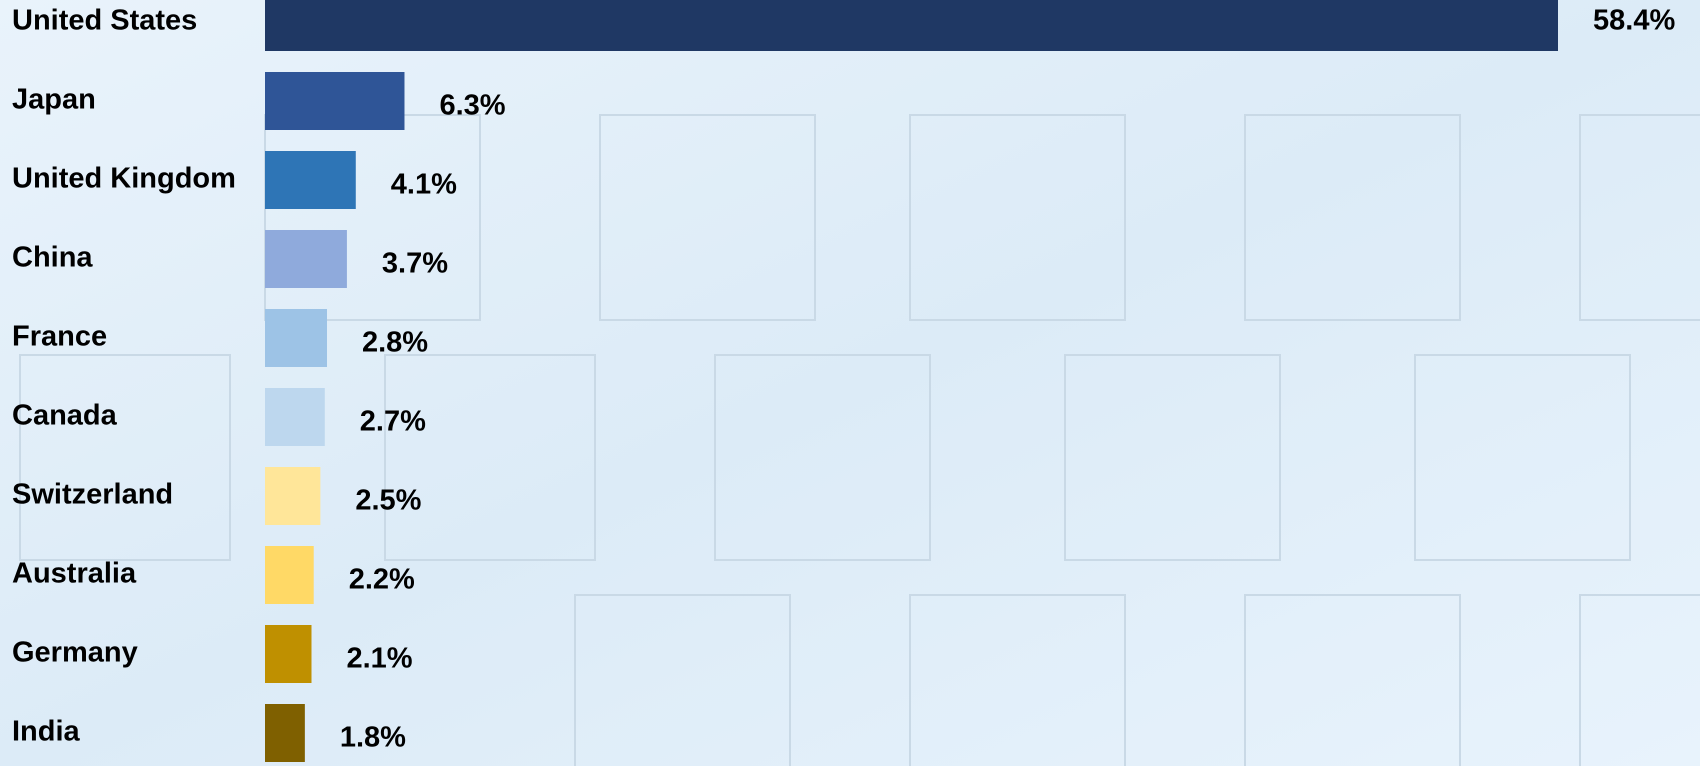  I want to click on category-label: India, so click(46, 732).